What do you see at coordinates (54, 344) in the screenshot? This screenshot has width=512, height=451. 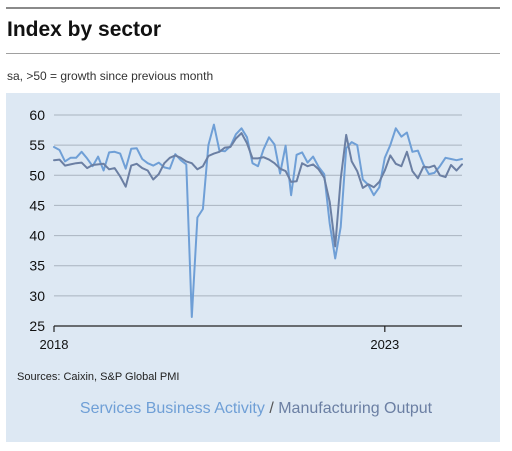 I see `x-tick-label: 2018` at bounding box center [54, 344].